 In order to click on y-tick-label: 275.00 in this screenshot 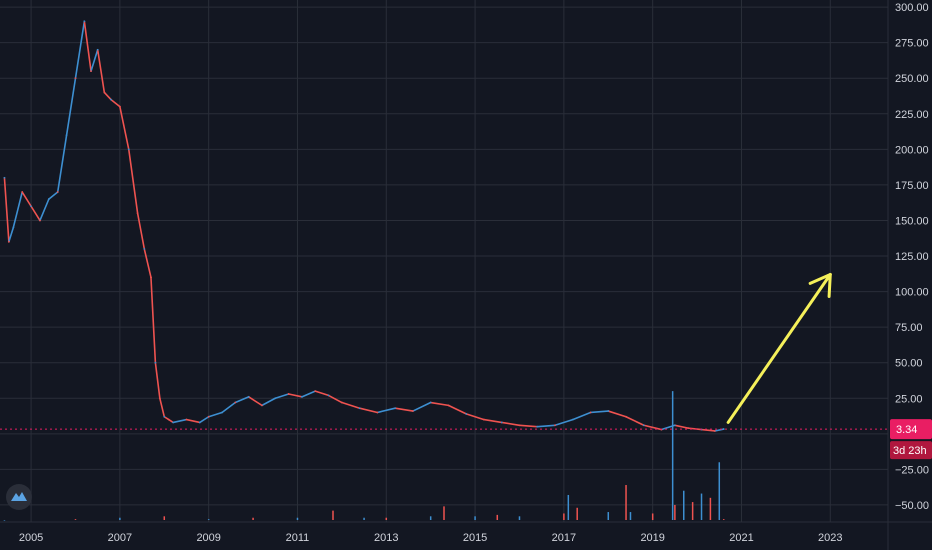, I will do `click(912, 44)`.